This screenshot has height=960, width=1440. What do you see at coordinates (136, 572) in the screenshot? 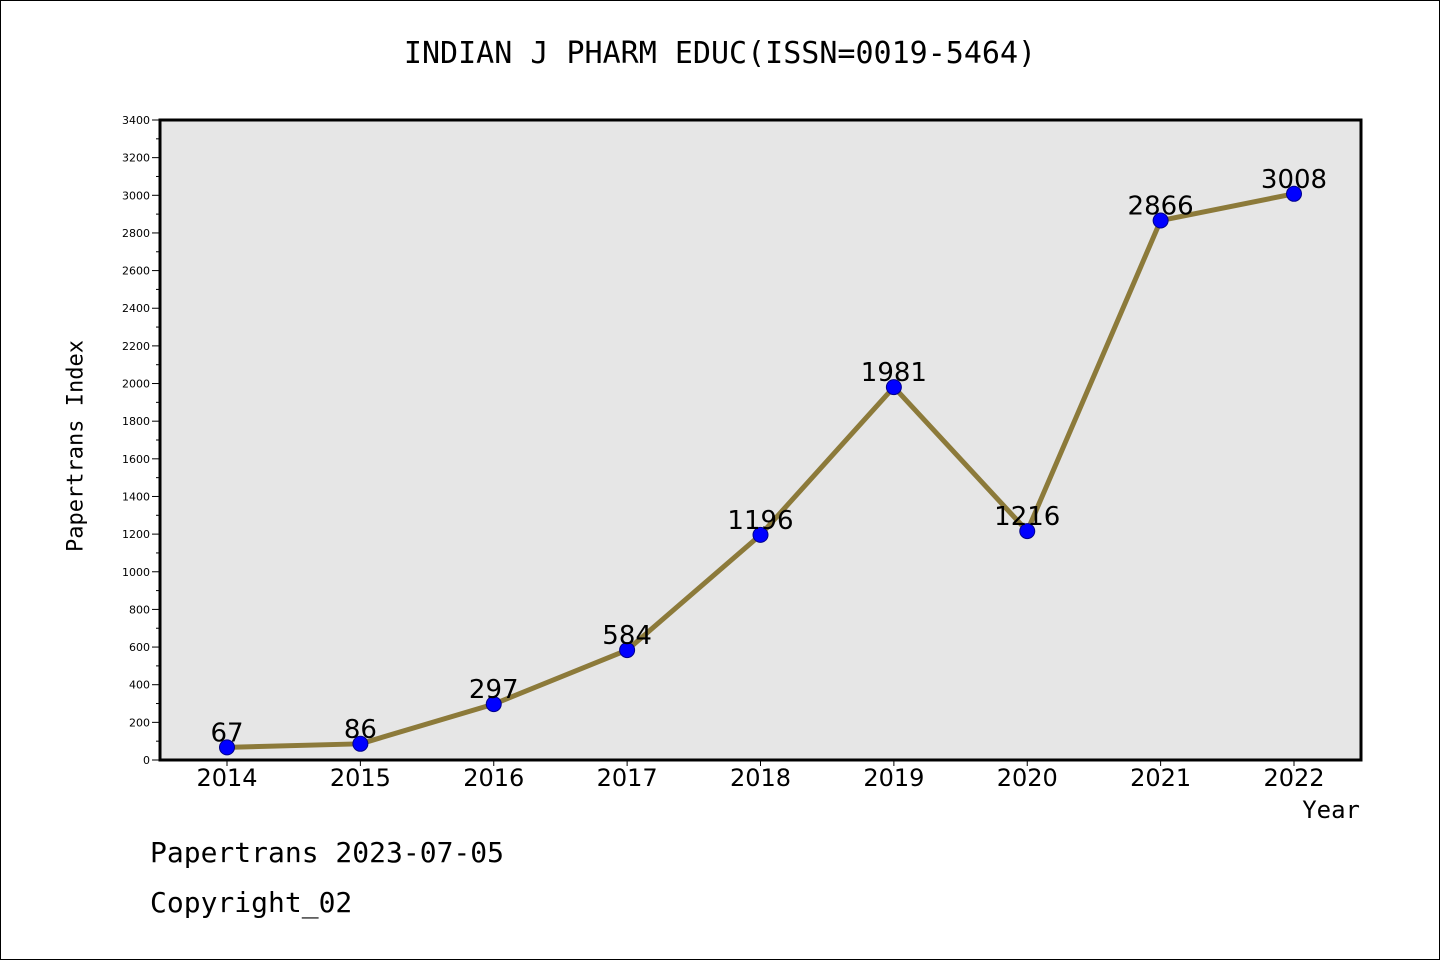
I see `y-tick-label: 1000` at bounding box center [136, 572].